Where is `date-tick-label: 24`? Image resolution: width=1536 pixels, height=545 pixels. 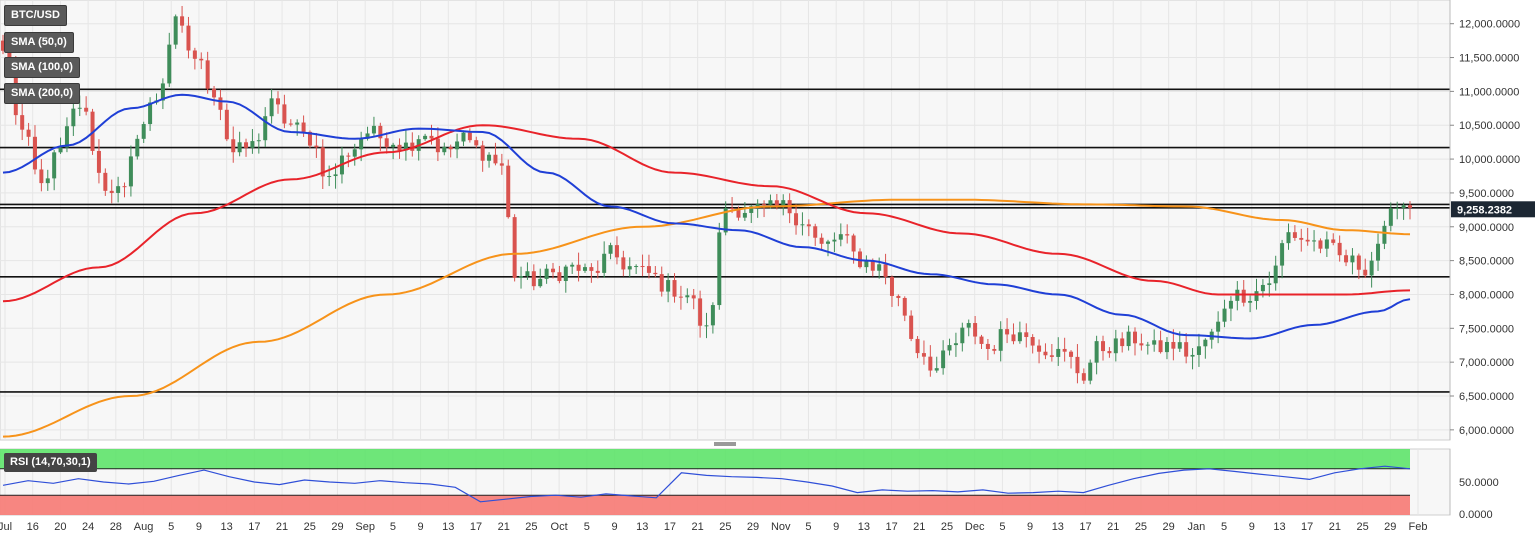
date-tick-label: 24 is located at coordinates (88, 527).